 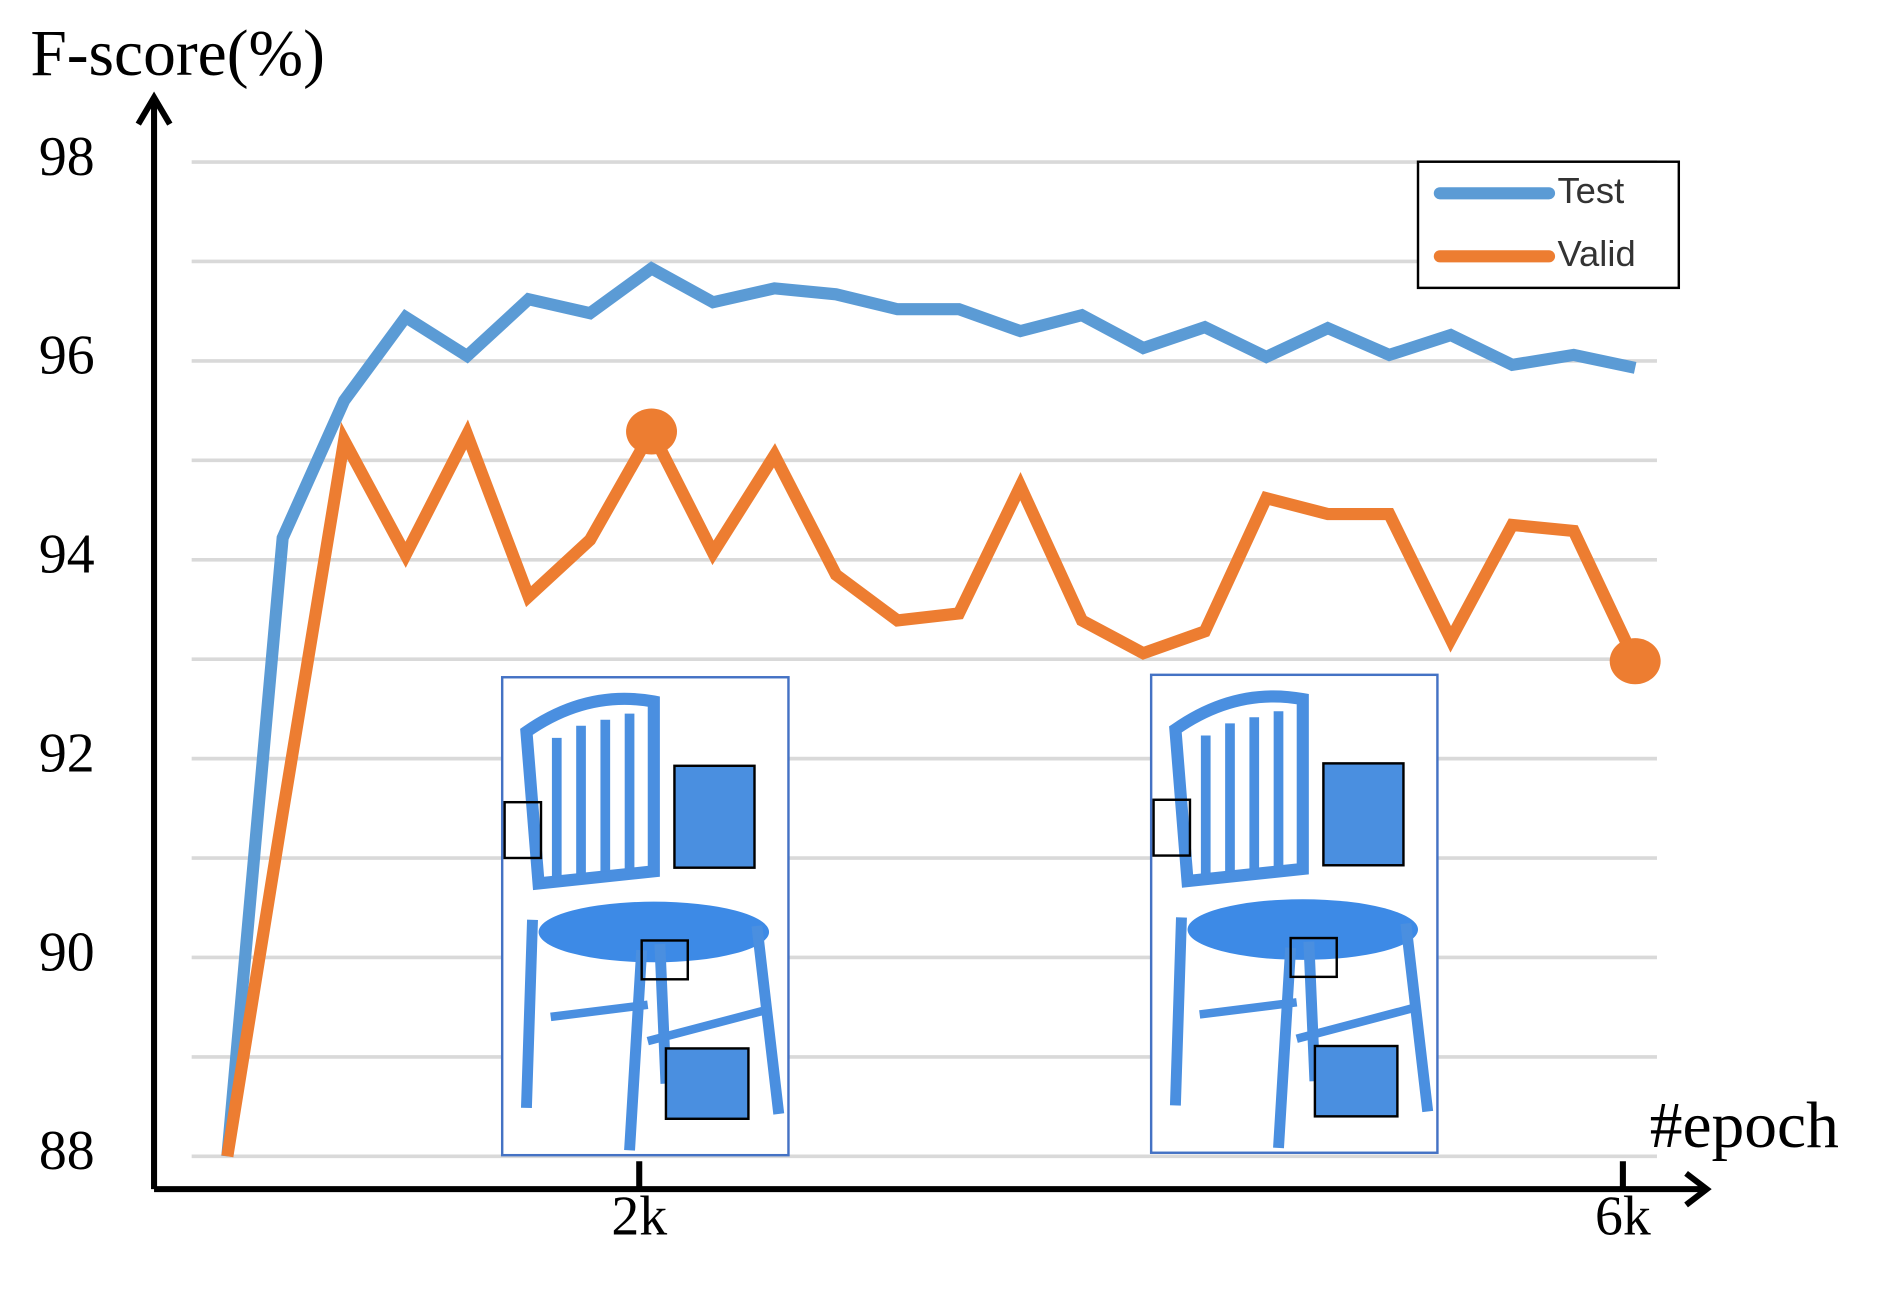 I want to click on y-tick-label: 92, so click(x=67, y=753).